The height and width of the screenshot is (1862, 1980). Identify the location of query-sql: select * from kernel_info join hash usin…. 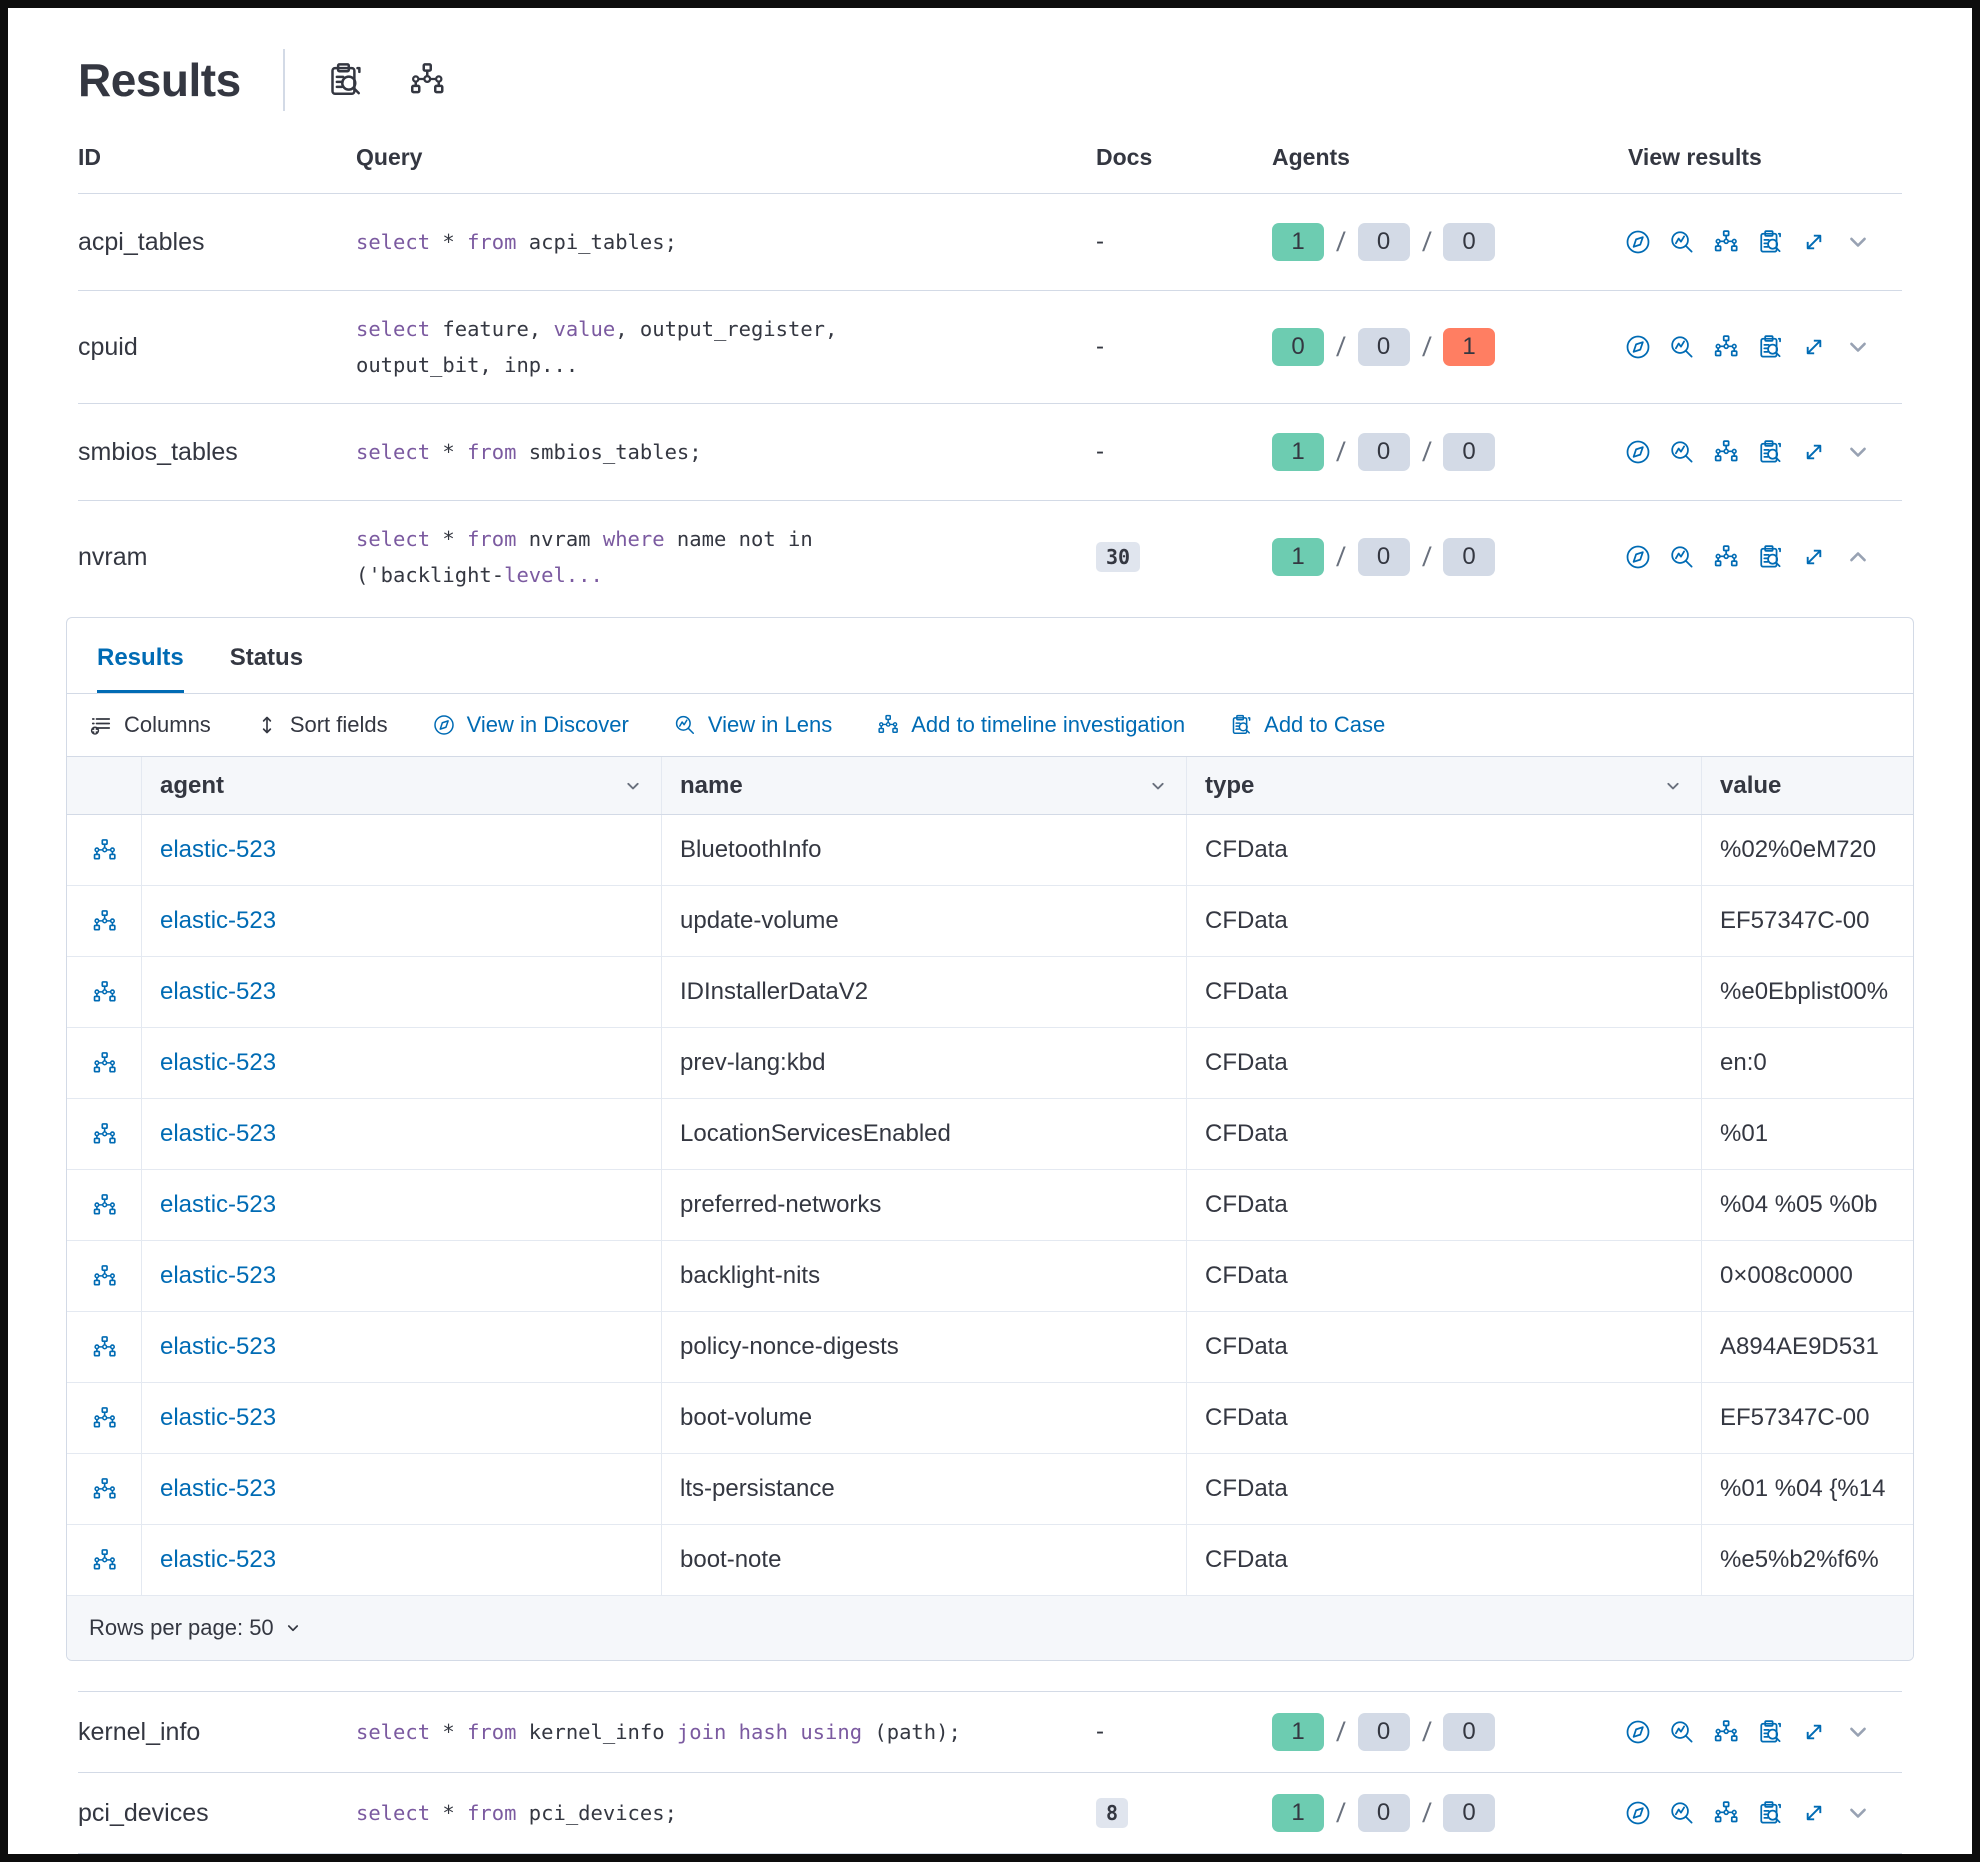
(658, 1732).